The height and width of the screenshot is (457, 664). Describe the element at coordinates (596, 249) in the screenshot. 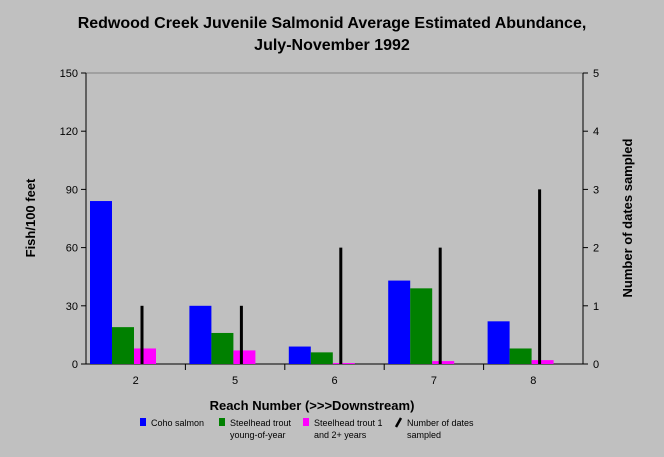

I see `y-right-tick-label: 2` at that location.